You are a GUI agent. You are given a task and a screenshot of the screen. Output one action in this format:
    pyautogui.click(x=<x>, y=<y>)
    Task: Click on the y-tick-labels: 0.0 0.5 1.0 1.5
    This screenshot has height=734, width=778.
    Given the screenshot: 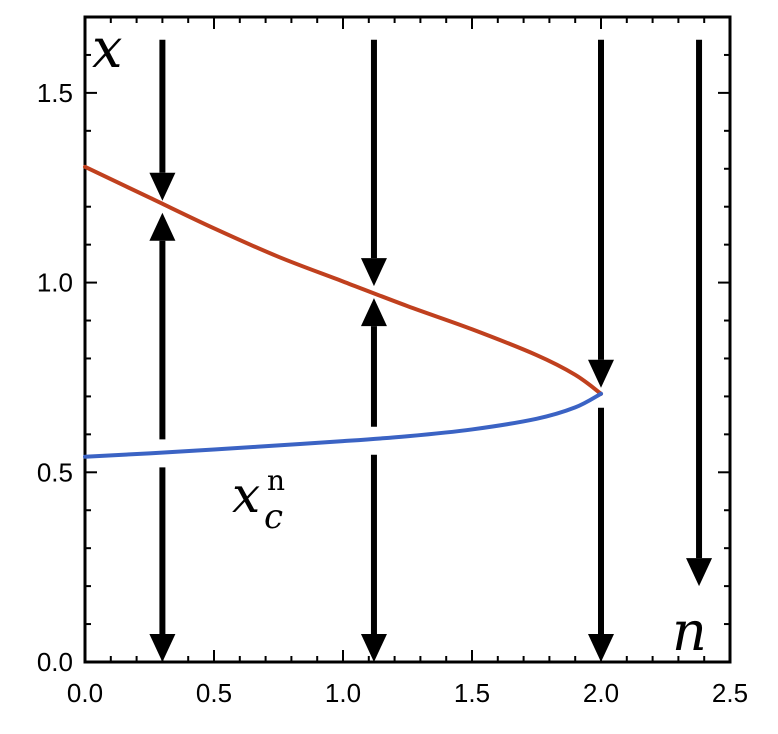 What is the action you would take?
    pyautogui.click(x=55, y=377)
    